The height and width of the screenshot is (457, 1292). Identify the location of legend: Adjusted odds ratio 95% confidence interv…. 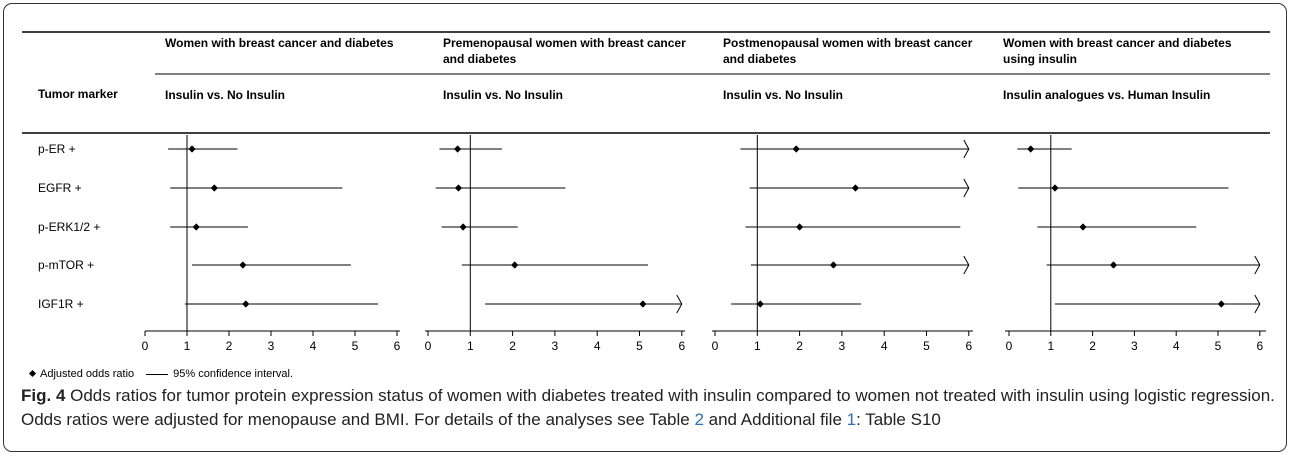
(160, 374).